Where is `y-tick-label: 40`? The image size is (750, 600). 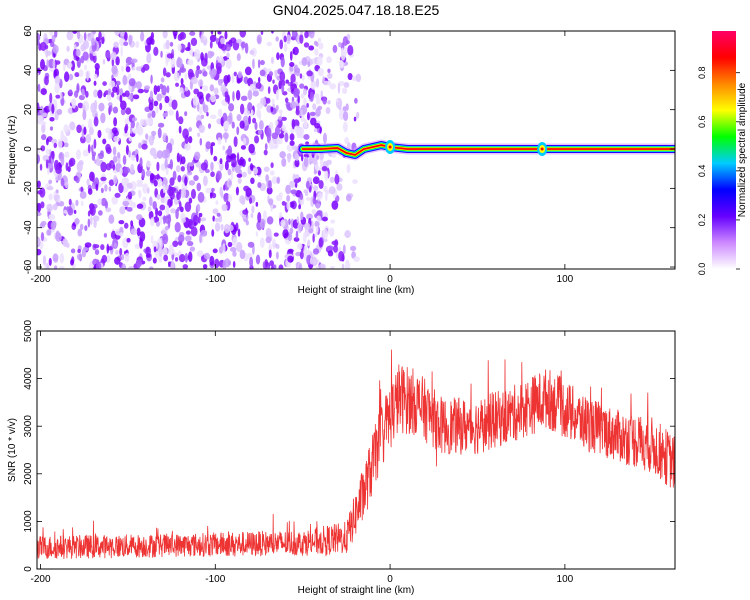
y-tick-label: 40 is located at coordinates (28, 70).